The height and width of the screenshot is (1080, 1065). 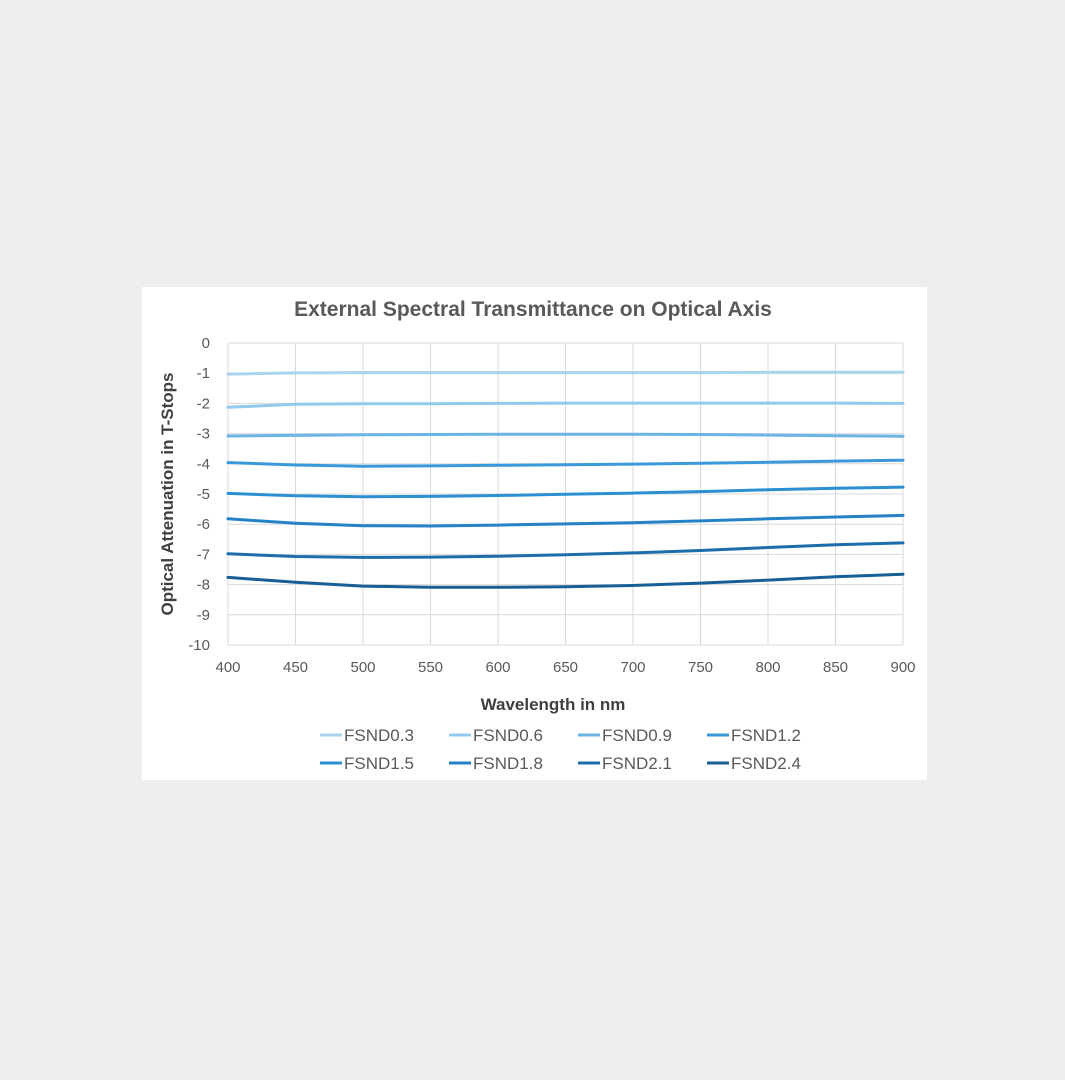 What do you see at coordinates (203, 434) in the screenshot?
I see `y-tick-label: -3` at bounding box center [203, 434].